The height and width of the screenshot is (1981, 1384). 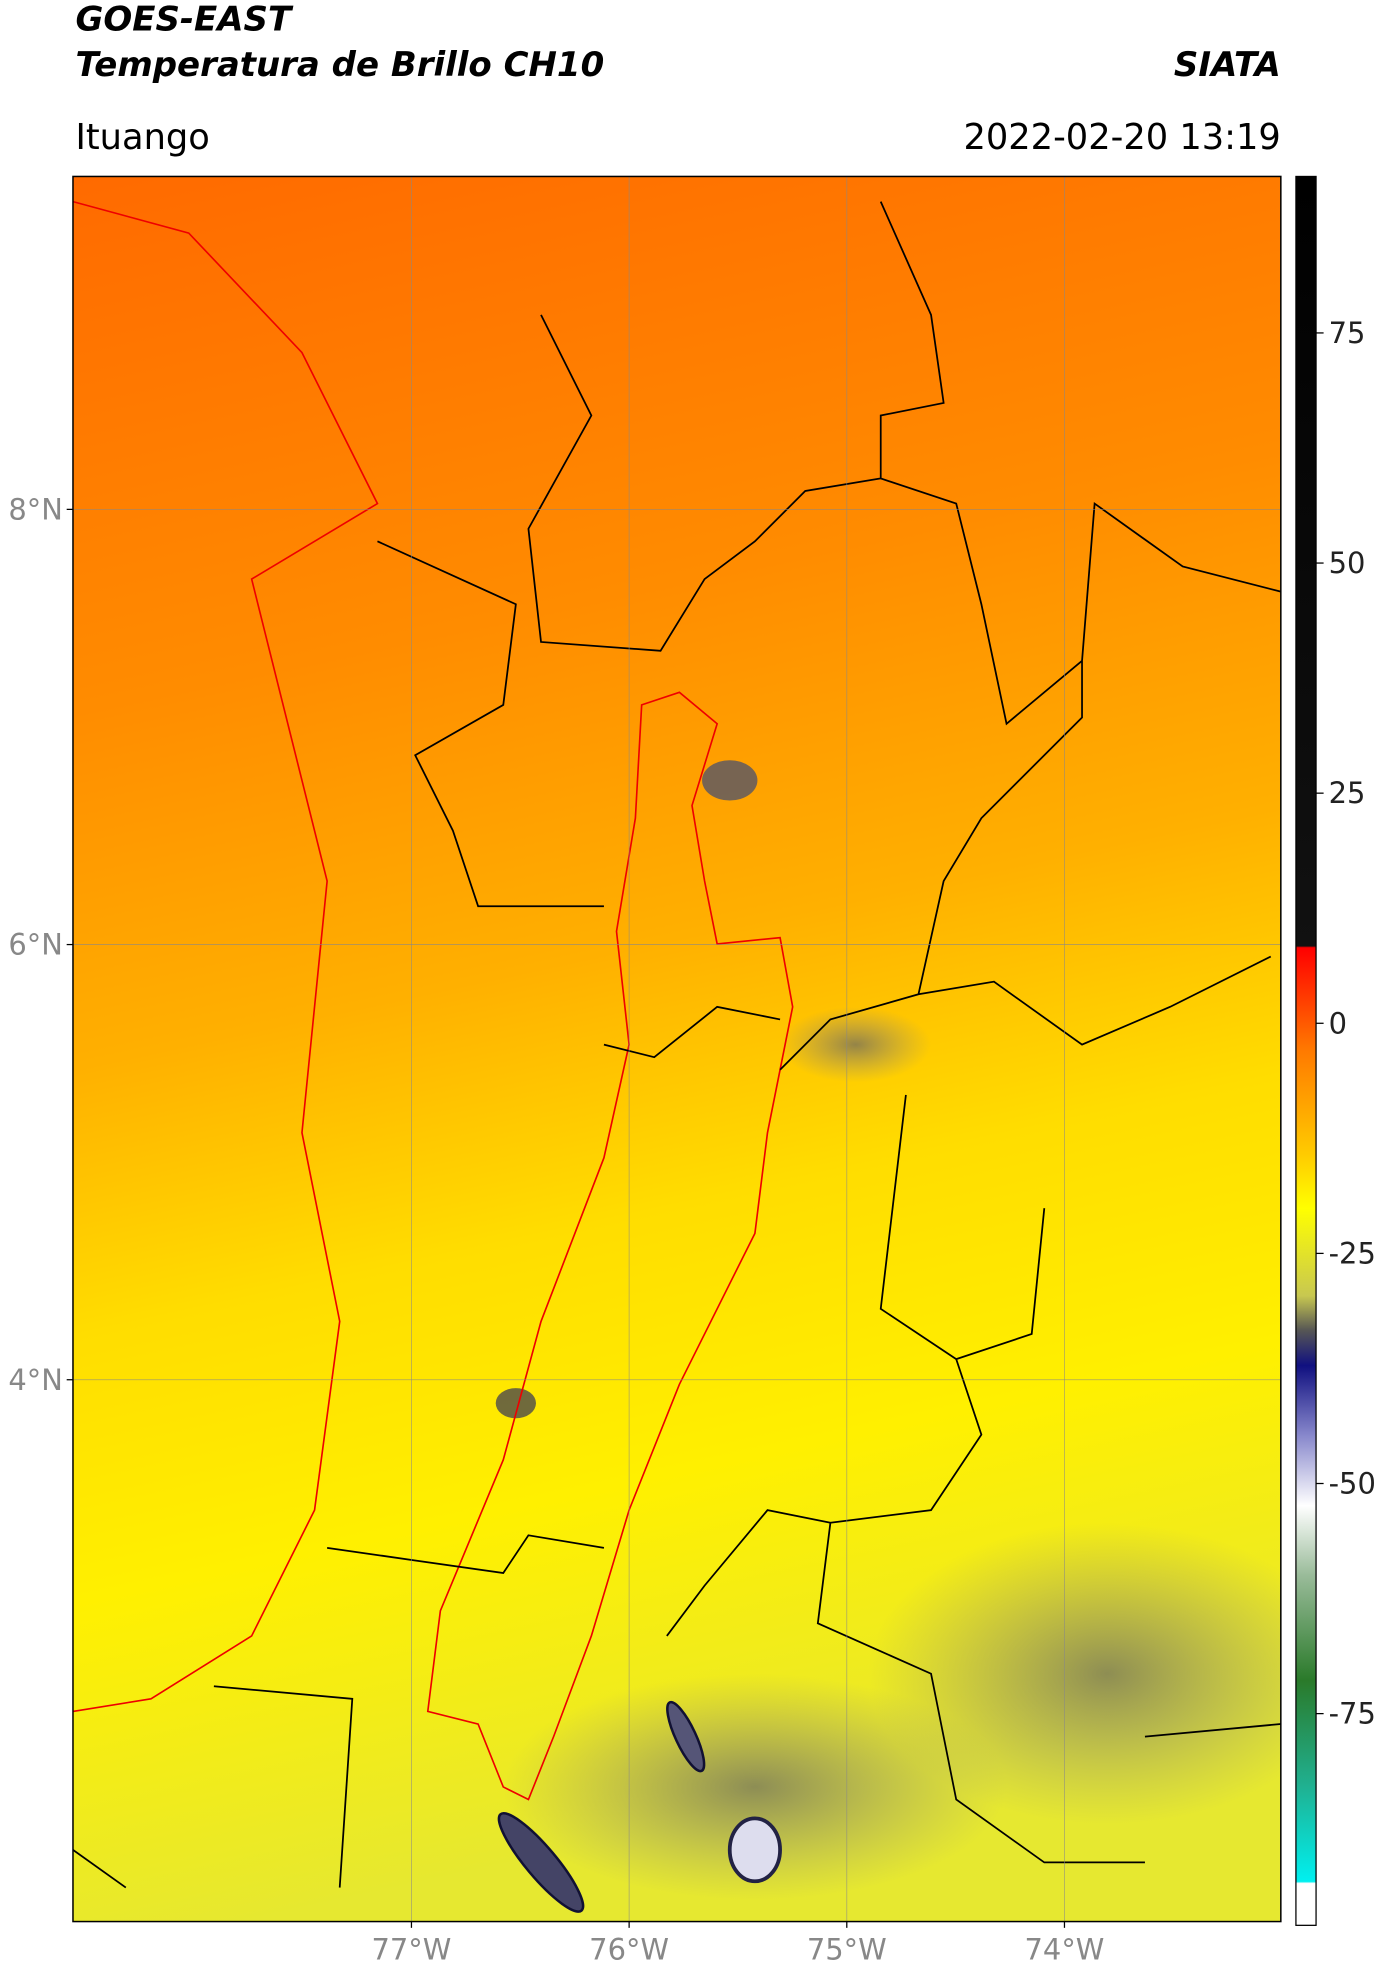 What do you see at coordinates (35, 509) in the screenshot?
I see `y-tick-label: 8°N` at bounding box center [35, 509].